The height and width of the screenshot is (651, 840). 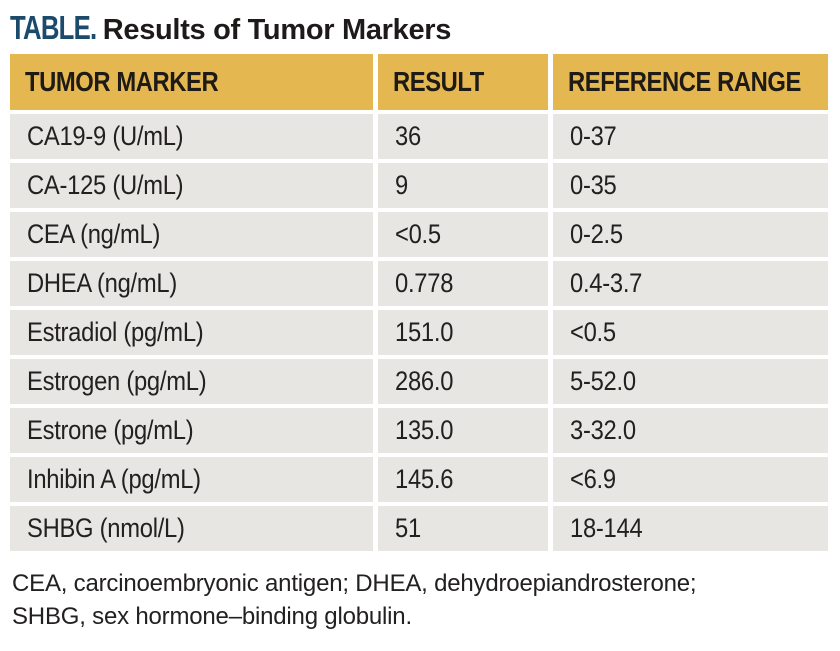 I want to click on cell-text: 51, so click(x=408, y=528).